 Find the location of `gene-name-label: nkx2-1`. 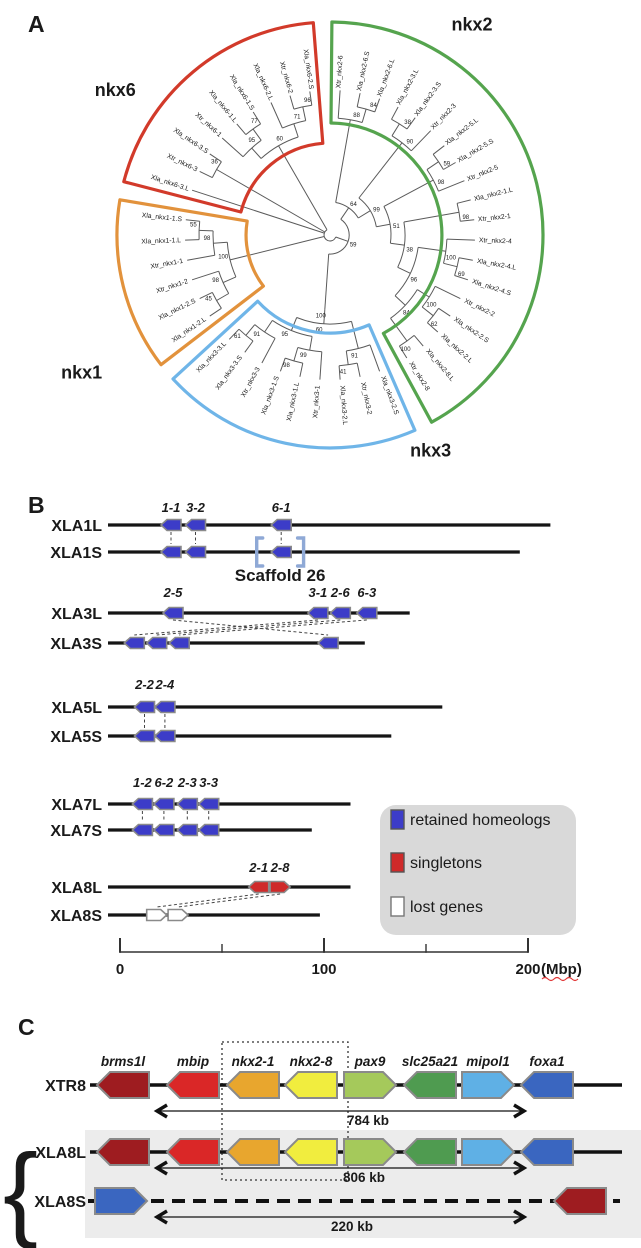

gene-name-label: nkx2-1 is located at coordinates (253, 1061).